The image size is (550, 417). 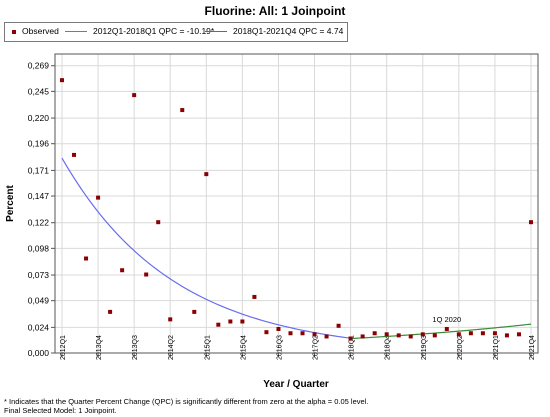 What do you see at coordinates (39, 353) in the screenshot?
I see `y-tick-label: 0,000` at bounding box center [39, 353].